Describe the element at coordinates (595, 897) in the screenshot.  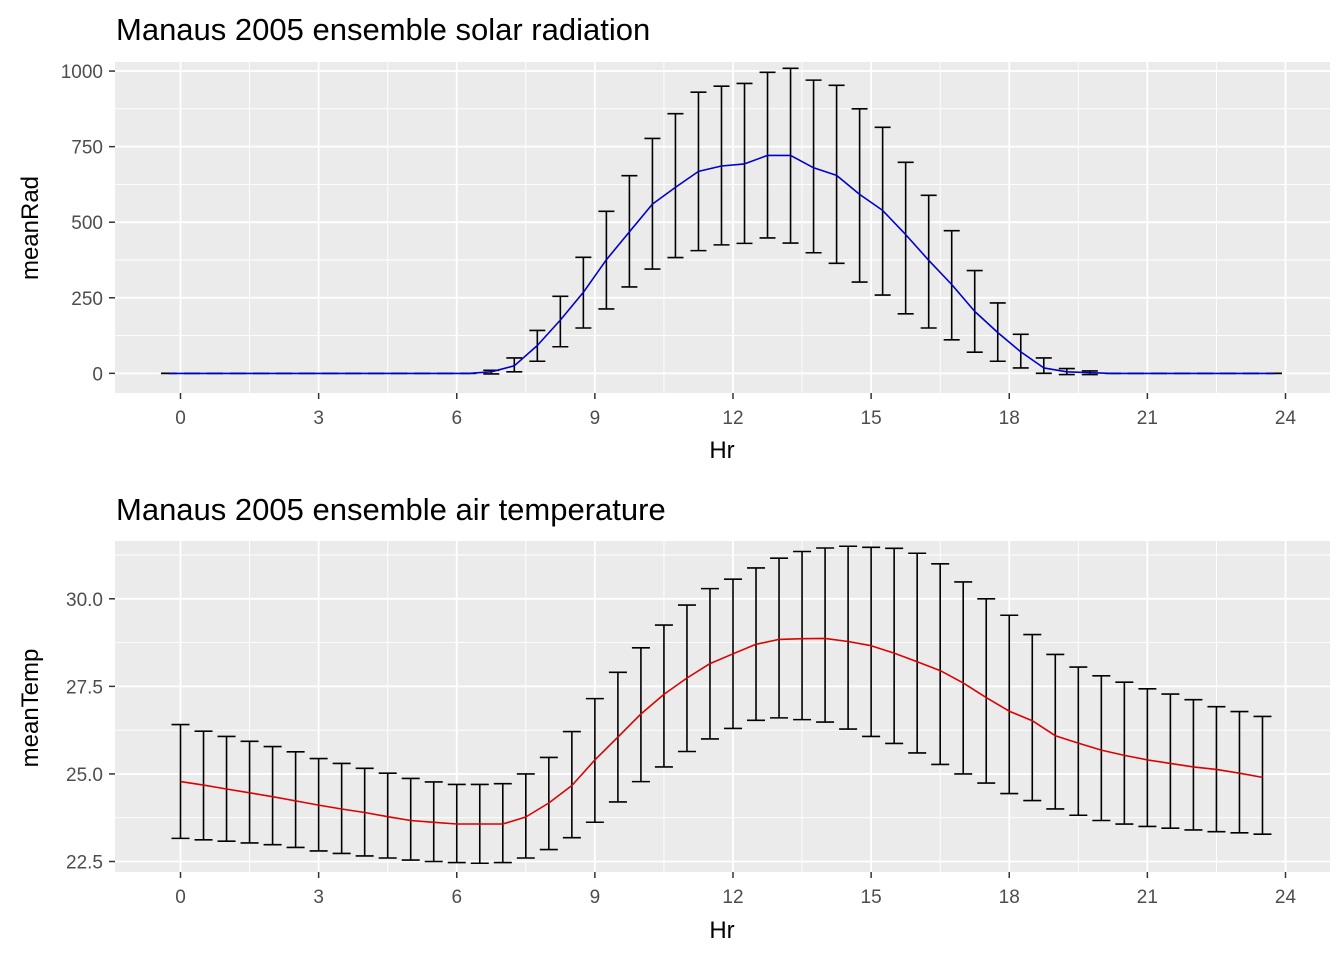
I see `temperature-x-tick-label: 9` at that location.